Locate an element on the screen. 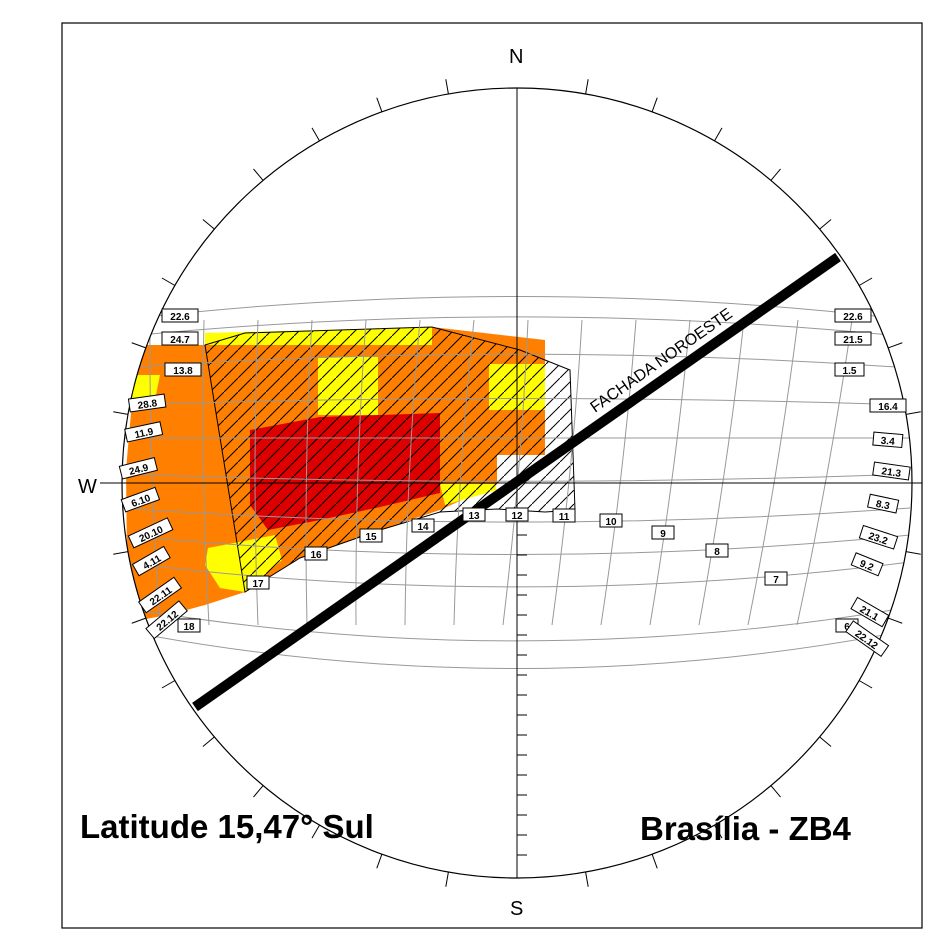 This screenshot has height=935, width=927. svg-text: 21.5 is located at coordinates (853, 340).